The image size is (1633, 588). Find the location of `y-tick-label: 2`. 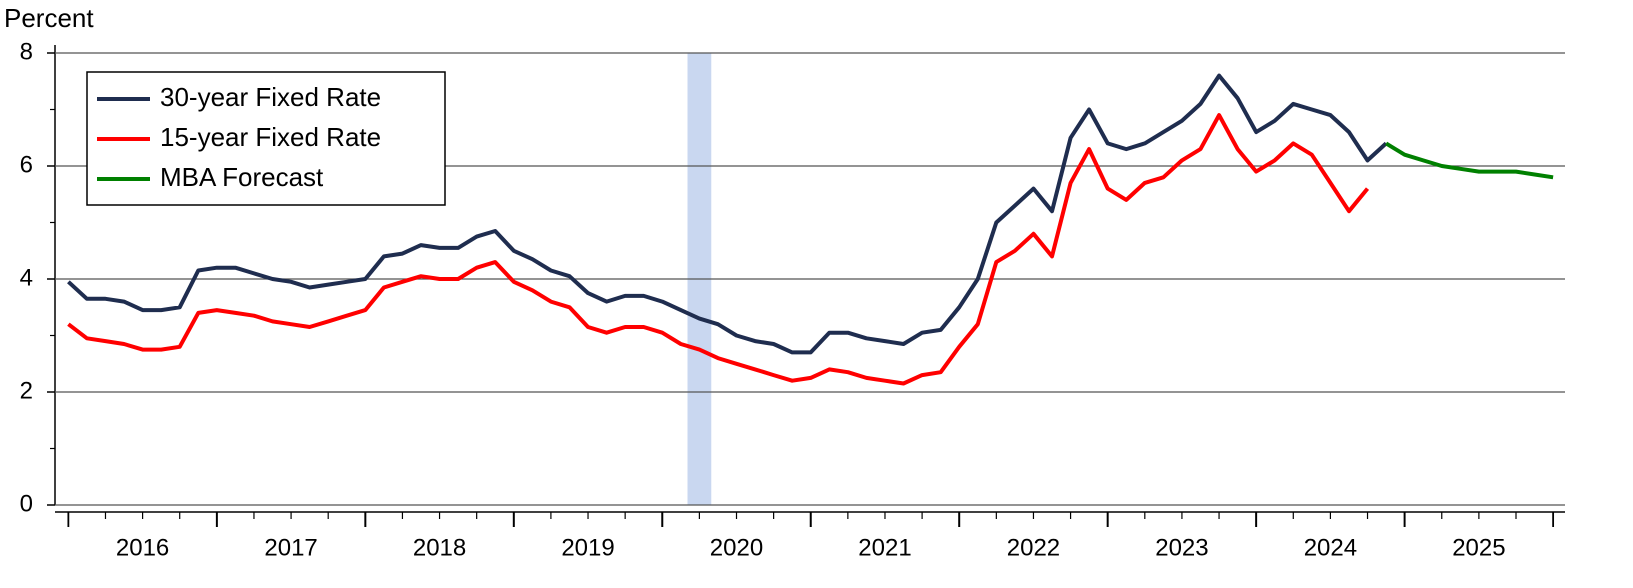

y-tick-label: 2 is located at coordinates (26, 390).